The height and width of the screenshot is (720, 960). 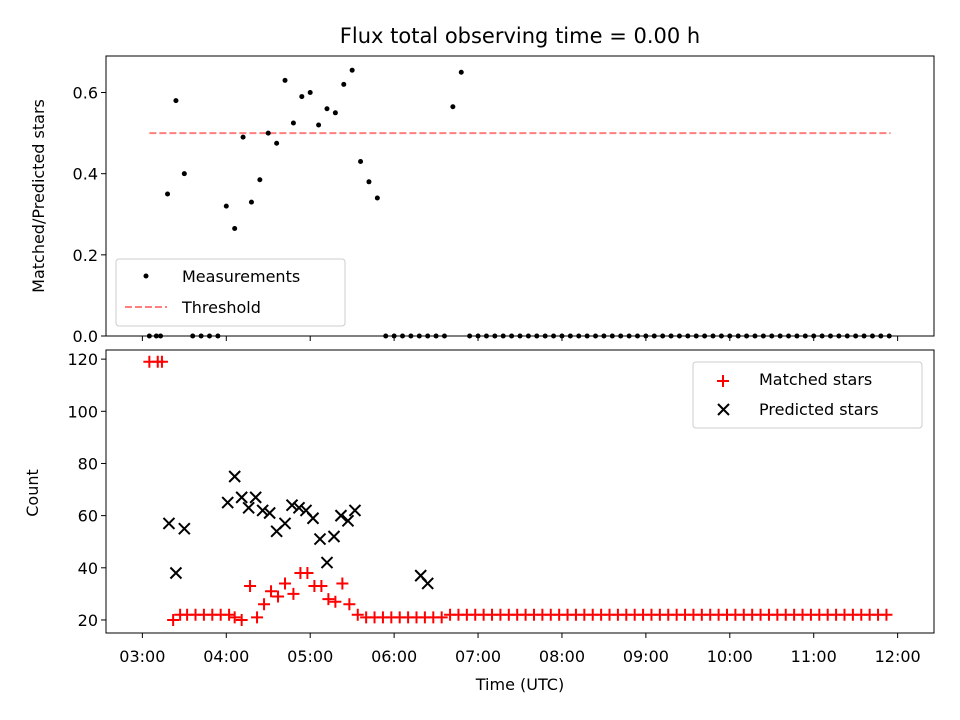 I want to click on bottom-x-tick-label: 10:00, so click(x=730, y=656).